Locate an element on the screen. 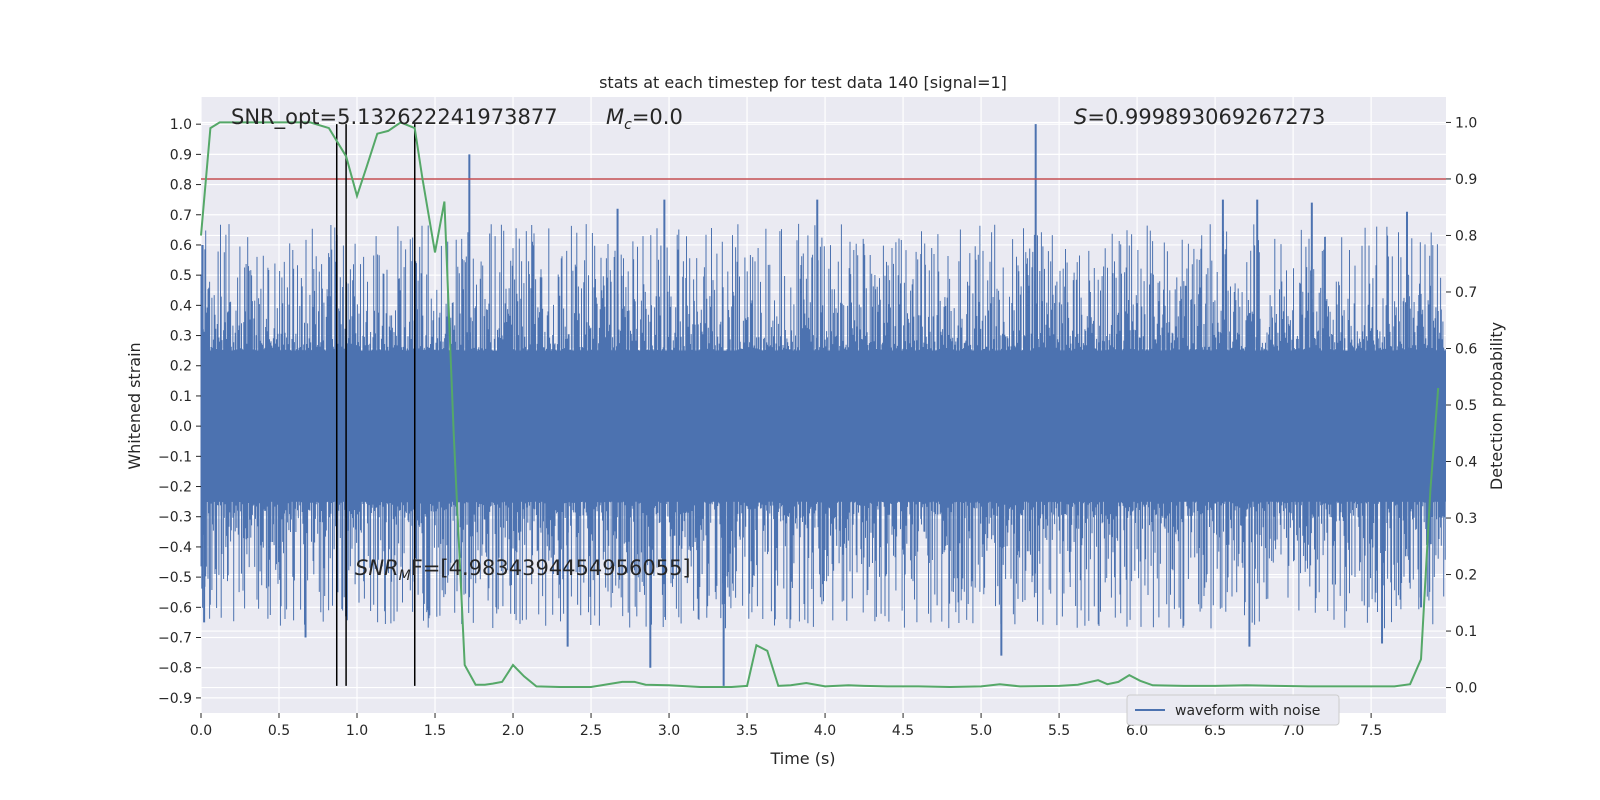  x-tick-label: 1.0 is located at coordinates (357, 731).